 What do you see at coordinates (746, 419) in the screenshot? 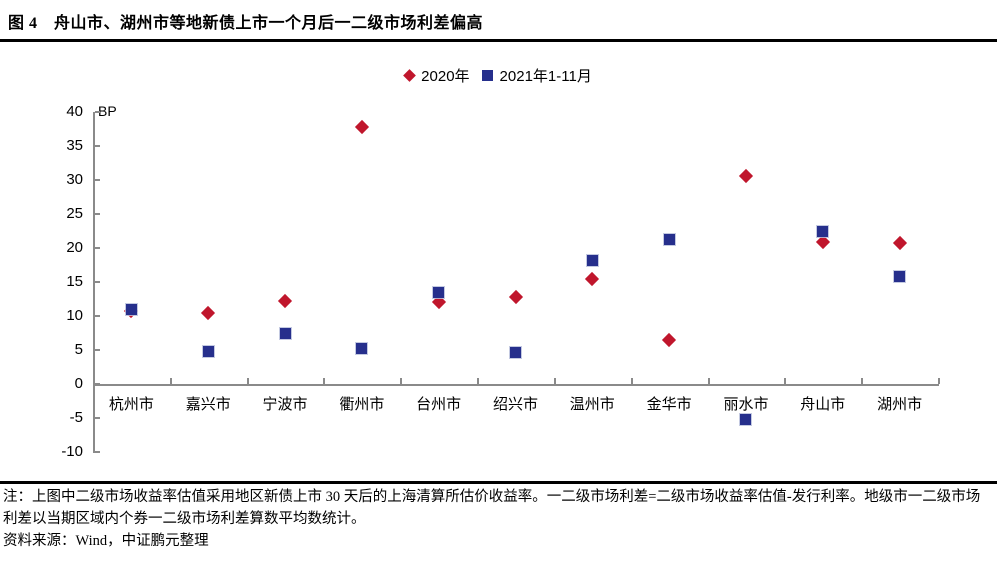
I see `data-point-2021-丽水市` at bounding box center [746, 419].